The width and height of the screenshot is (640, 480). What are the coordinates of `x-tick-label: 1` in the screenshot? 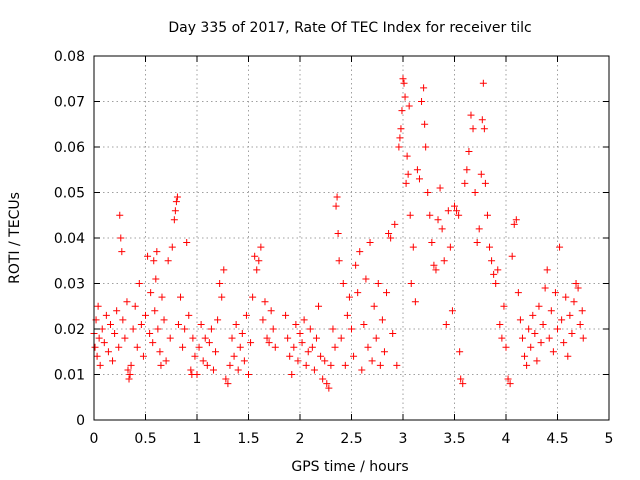 It's located at (197, 439).